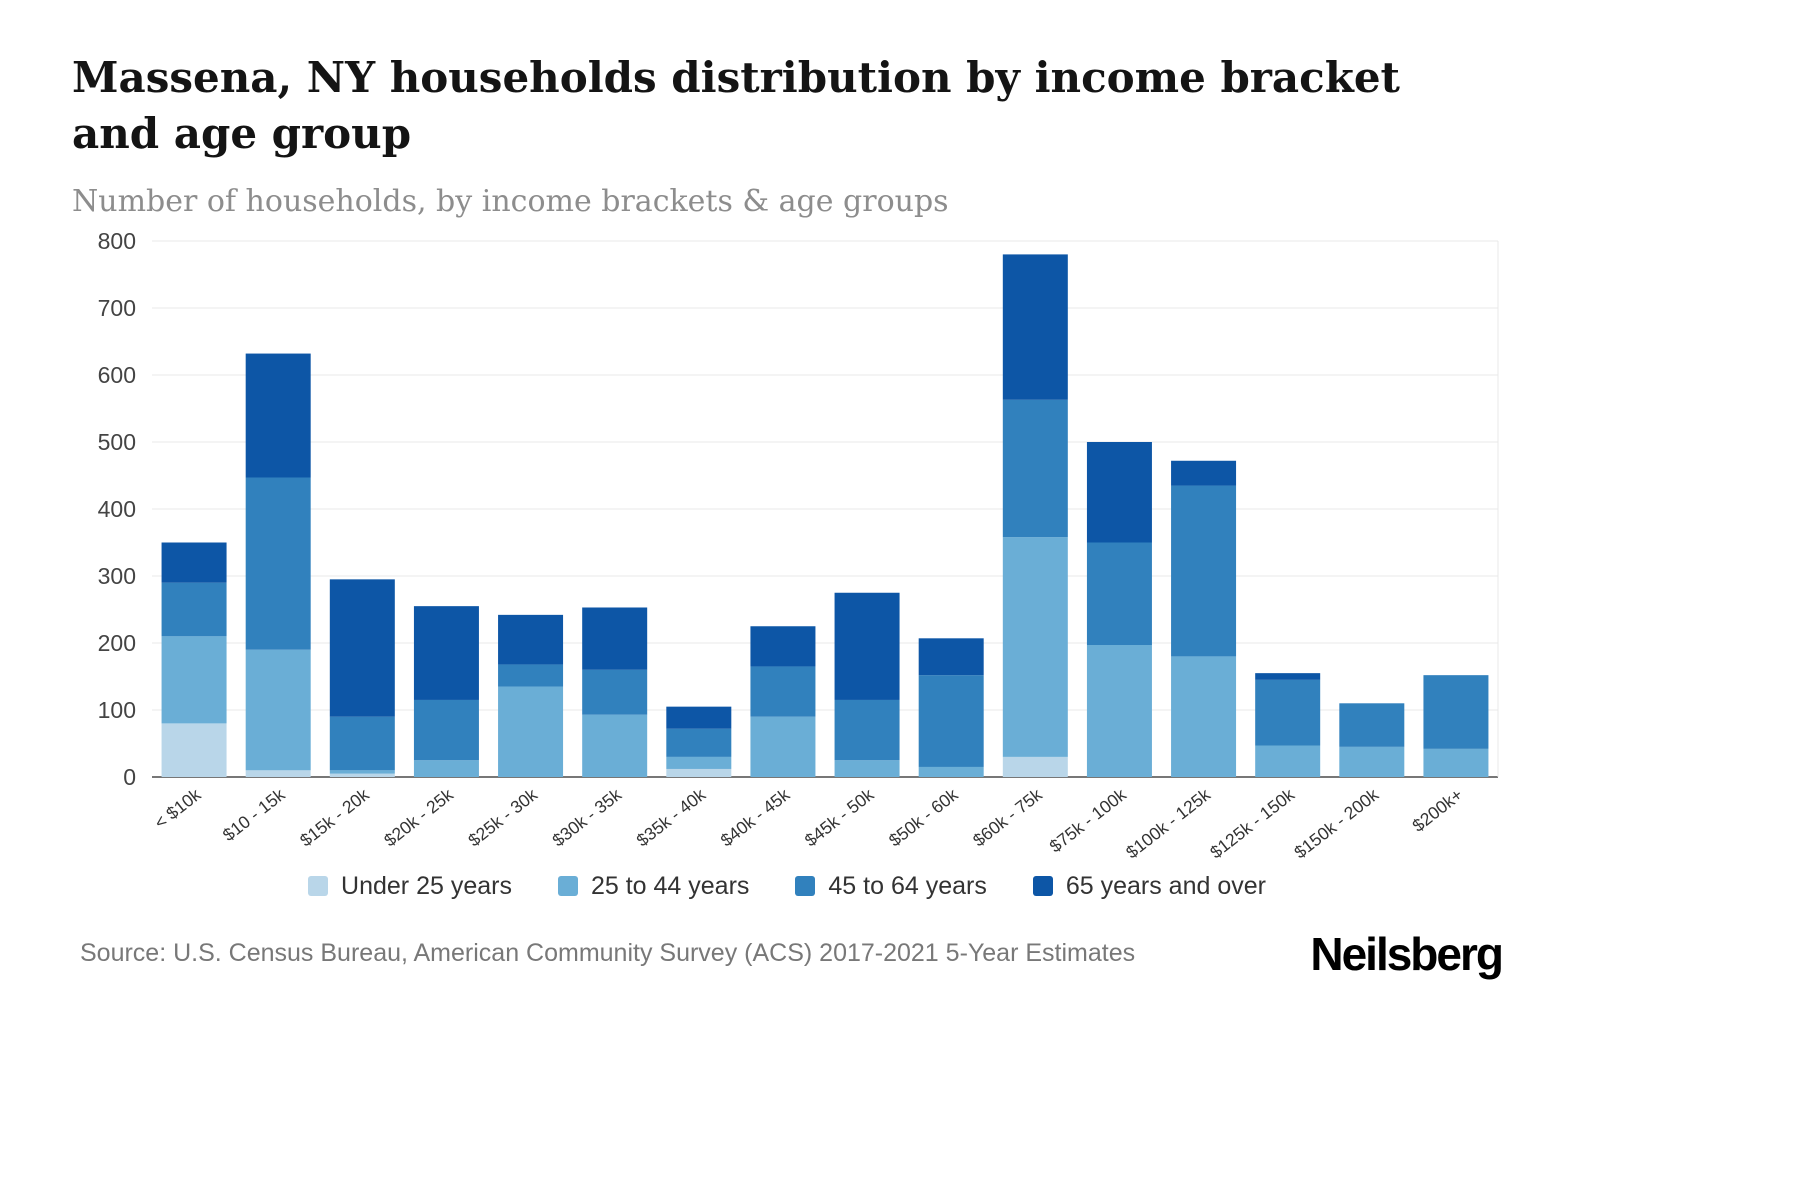 This screenshot has height=1200, width=1800. What do you see at coordinates (117, 242) in the screenshot?
I see `y-tick-label: 800` at bounding box center [117, 242].